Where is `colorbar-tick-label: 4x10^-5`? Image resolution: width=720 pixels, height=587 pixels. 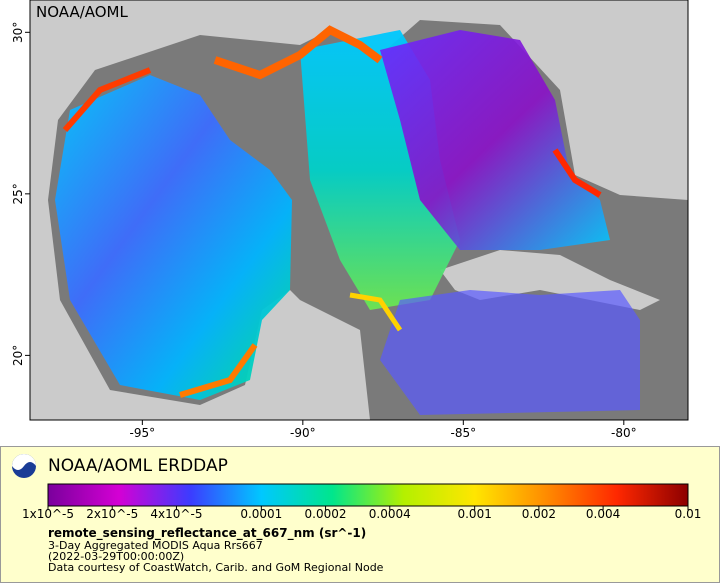
colorbar-tick-label: 4x10^-5 is located at coordinates (176, 514).